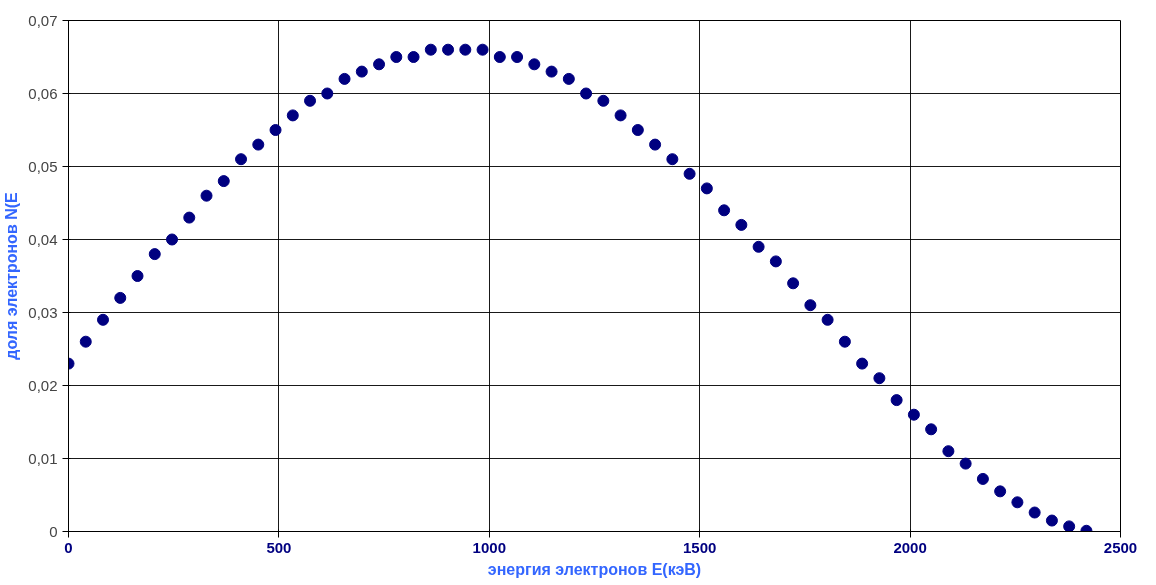 The width and height of the screenshot is (1156, 585). I want to click on x-tick-label: 2500, so click(1120, 547).